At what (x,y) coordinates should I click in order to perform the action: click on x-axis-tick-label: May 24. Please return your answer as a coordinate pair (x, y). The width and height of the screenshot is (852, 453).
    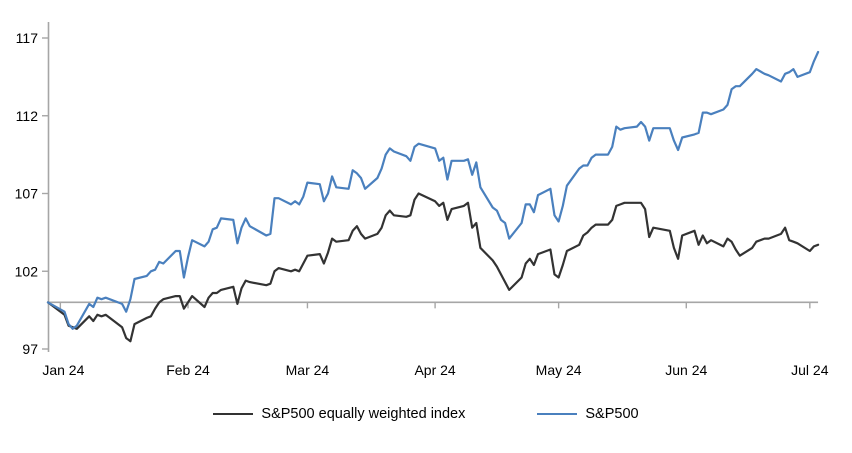
    Looking at the image, I should click on (559, 370).